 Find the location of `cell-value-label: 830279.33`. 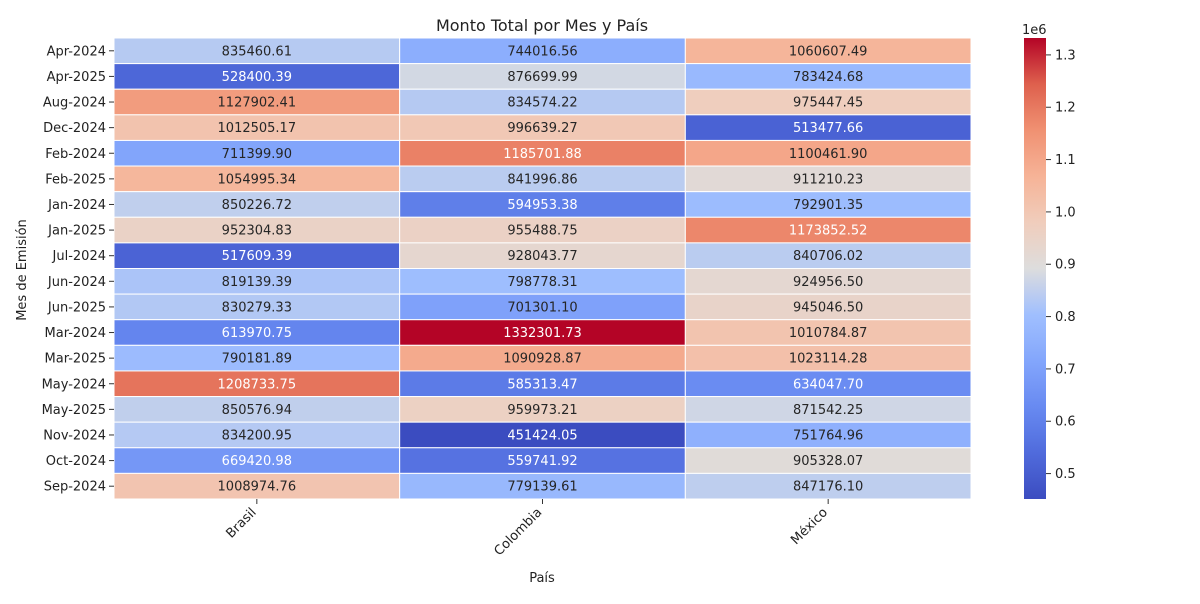

cell-value-label: 830279.33 is located at coordinates (257, 307).